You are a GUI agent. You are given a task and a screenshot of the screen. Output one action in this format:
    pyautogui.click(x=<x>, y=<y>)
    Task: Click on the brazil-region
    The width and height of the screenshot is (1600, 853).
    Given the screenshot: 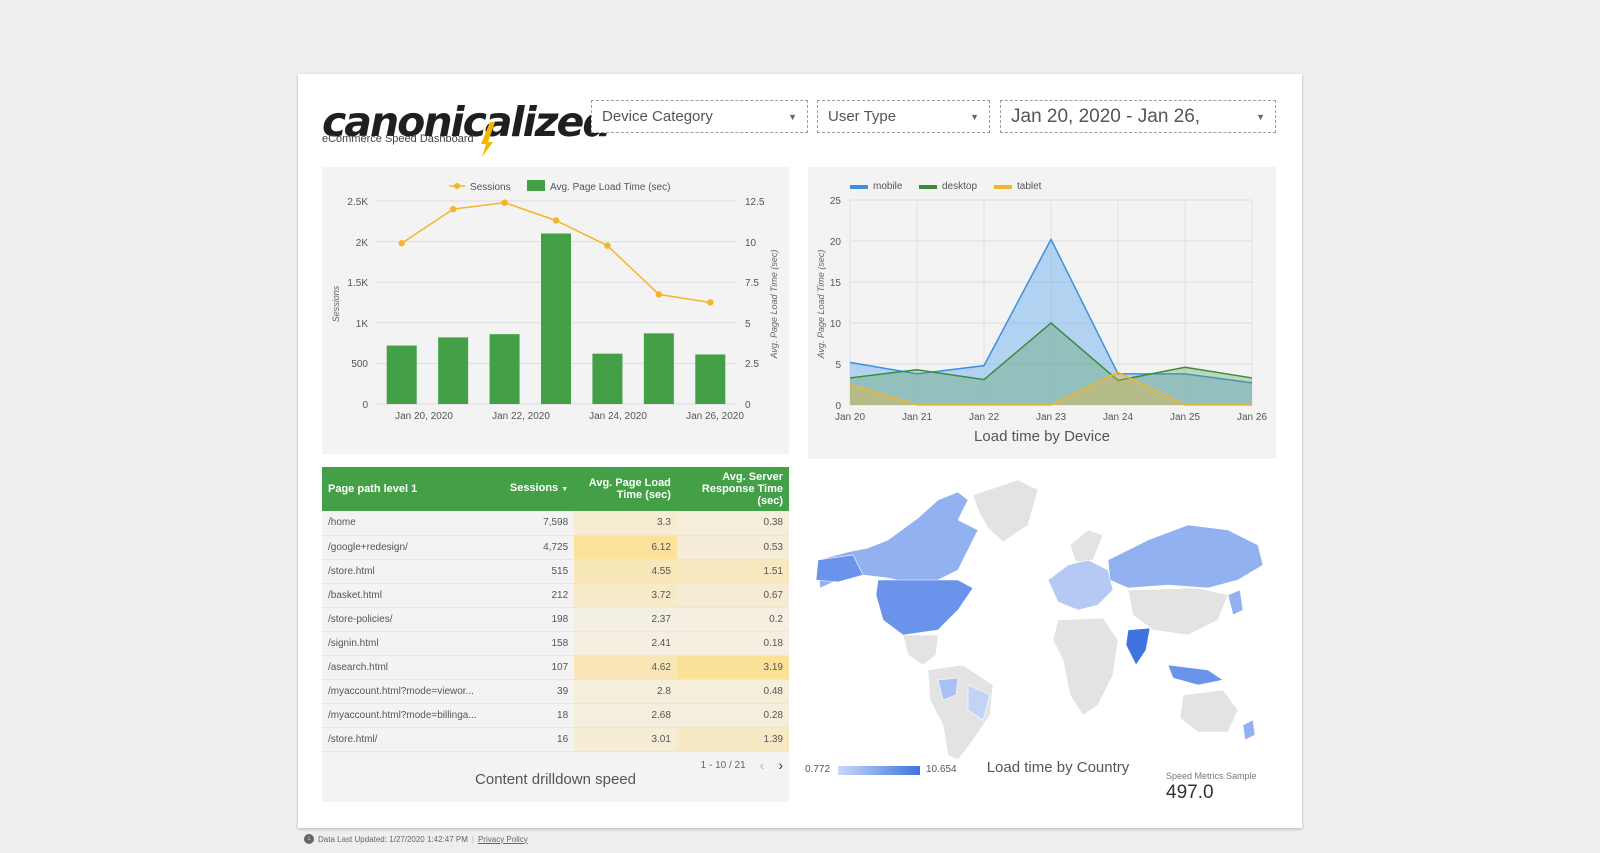 What is the action you would take?
    pyautogui.click(x=979, y=702)
    